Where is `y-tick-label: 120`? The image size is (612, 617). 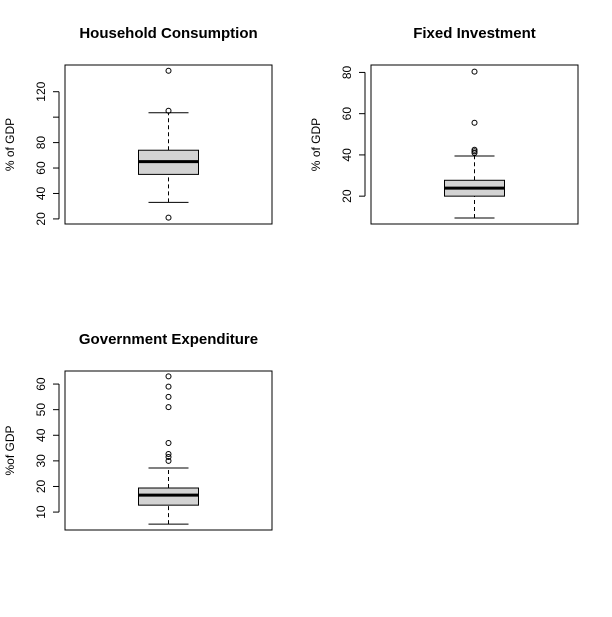 y-tick-label: 120 is located at coordinates (41, 91).